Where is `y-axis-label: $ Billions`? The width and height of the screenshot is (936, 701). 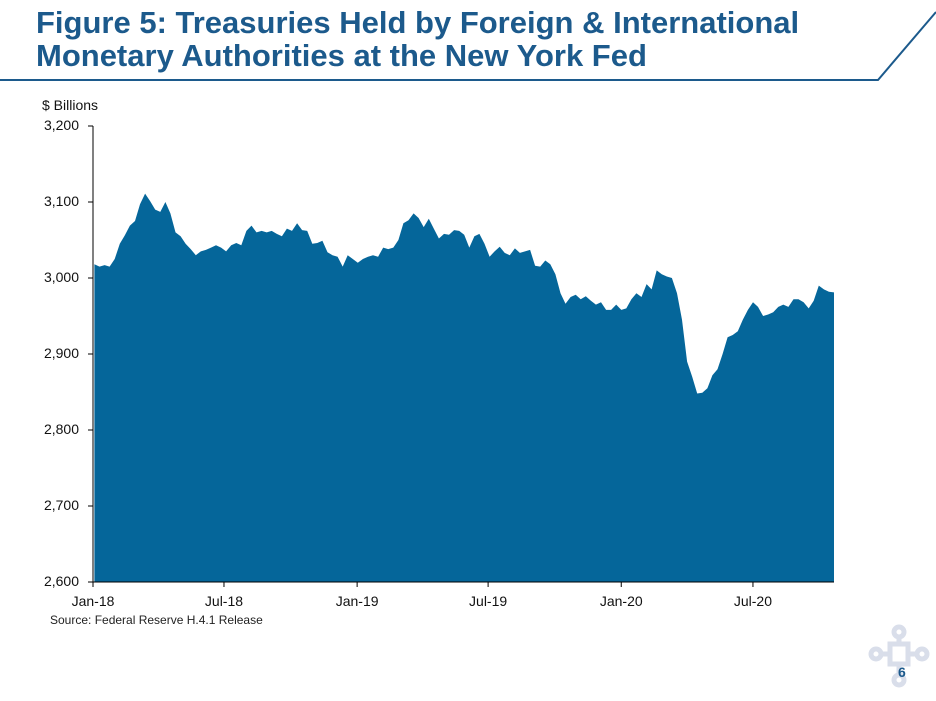 y-axis-label: $ Billions is located at coordinates (70, 105).